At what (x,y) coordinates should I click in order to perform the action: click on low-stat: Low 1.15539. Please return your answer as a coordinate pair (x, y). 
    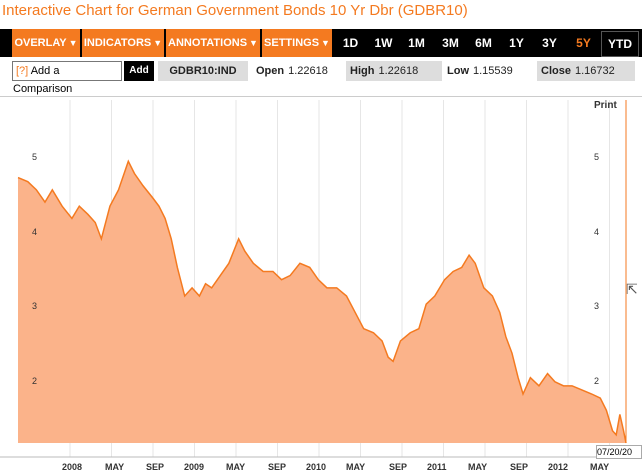
    Looking at the image, I should click on (489, 71).